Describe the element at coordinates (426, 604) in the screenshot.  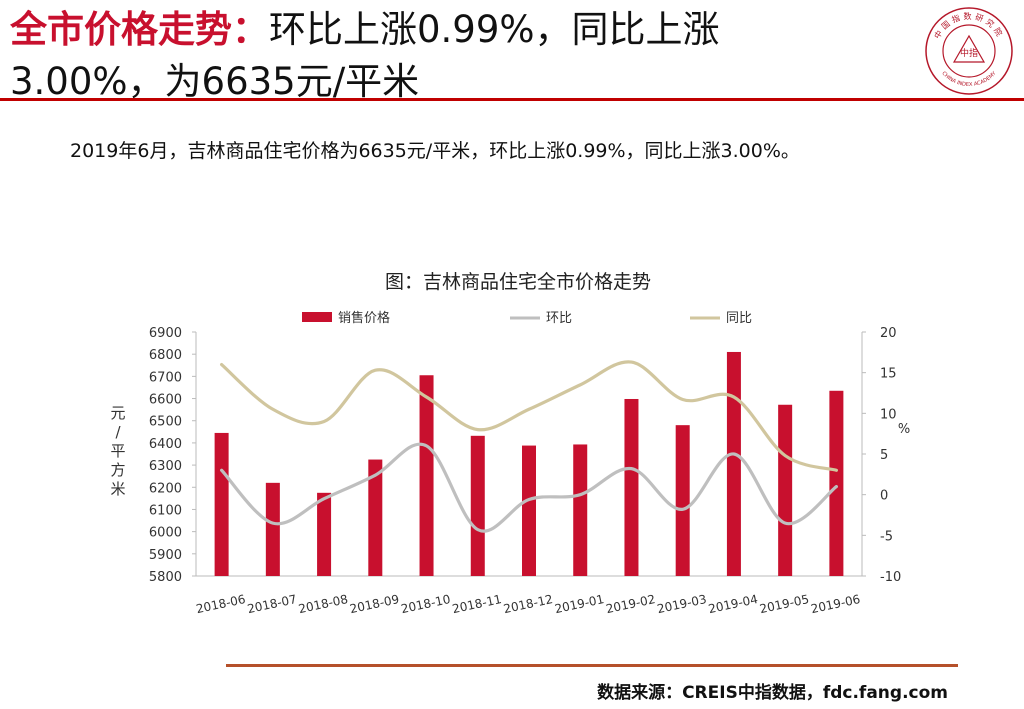
I see `x-tick-label: 2018-10` at that location.